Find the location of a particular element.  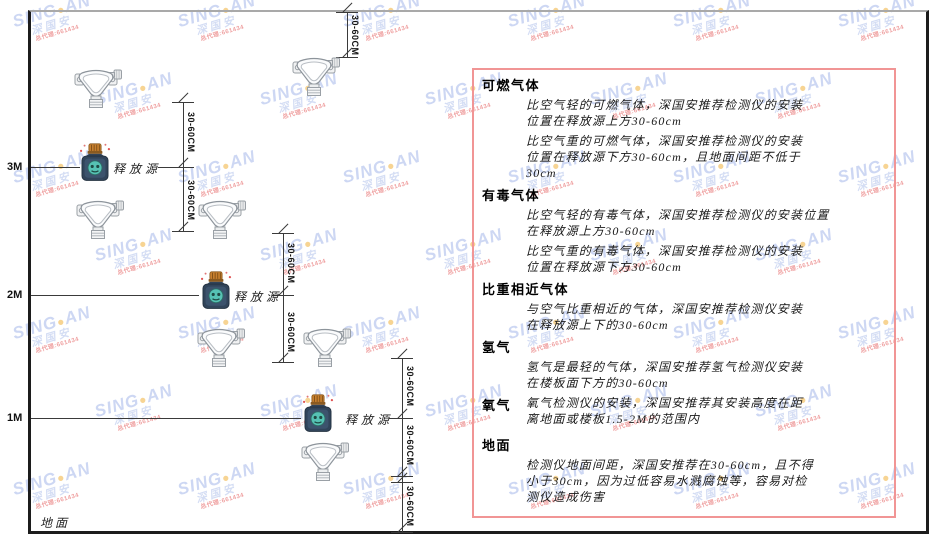

section-heading: 可燃气体 is located at coordinates (511, 85).